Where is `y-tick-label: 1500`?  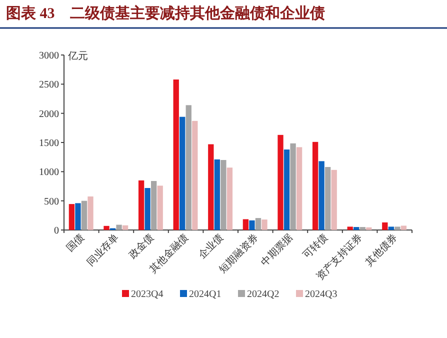
y-tick-label: 1500 is located at coordinates (49, 143).